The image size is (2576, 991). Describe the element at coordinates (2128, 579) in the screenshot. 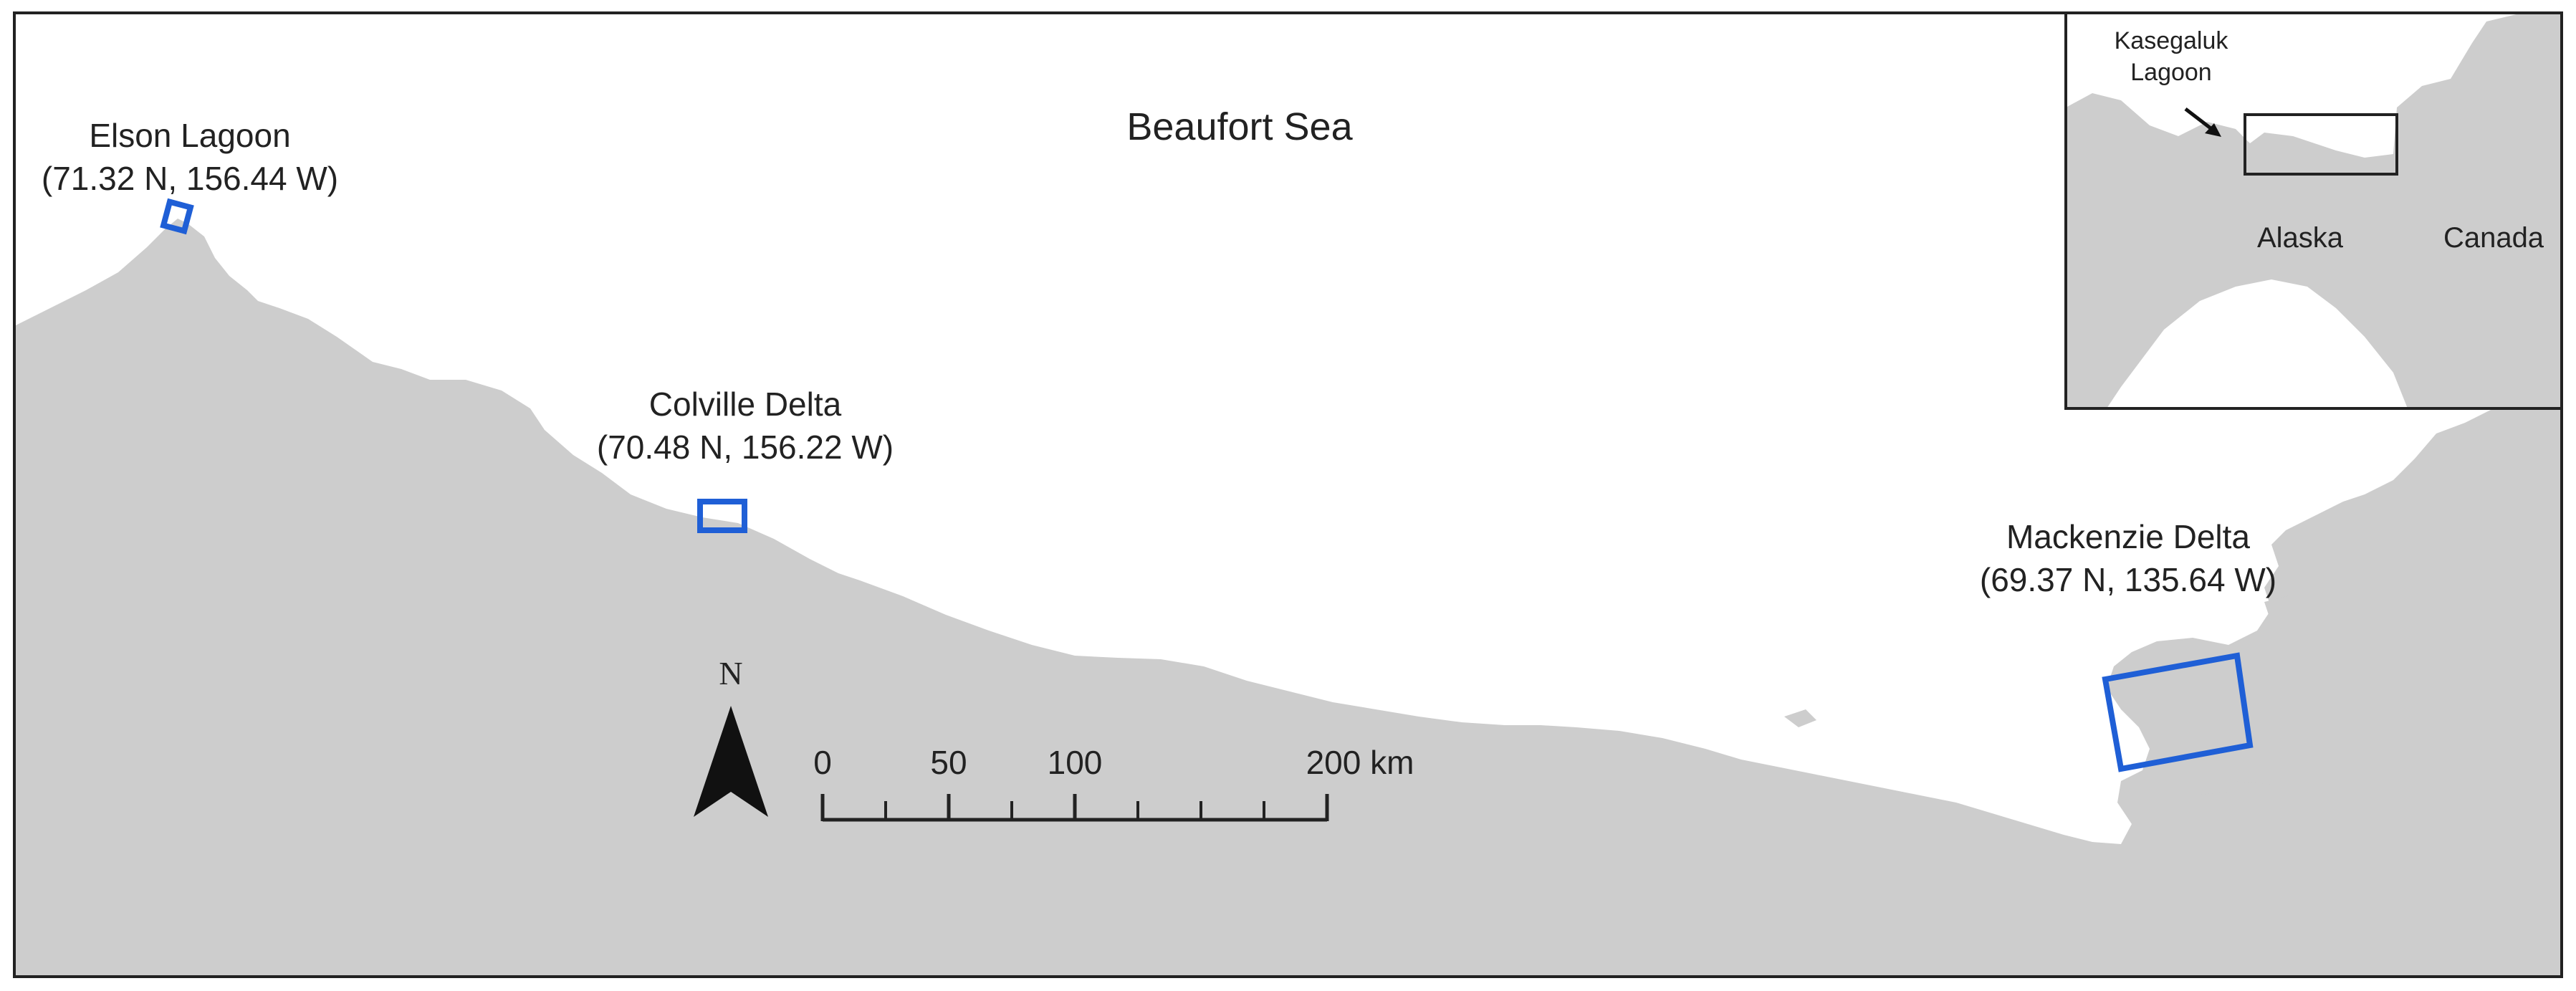

I see `site-label-mackenzie-coords: (69.37 N, 135.64 W)` at that location.